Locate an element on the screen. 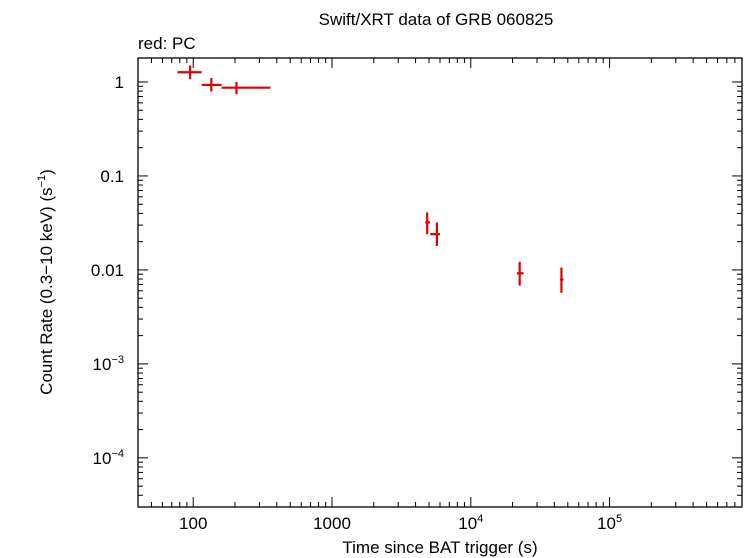  chart-title: Swift/XRT data of GRB 060825 is located at coordinates (436, 19).